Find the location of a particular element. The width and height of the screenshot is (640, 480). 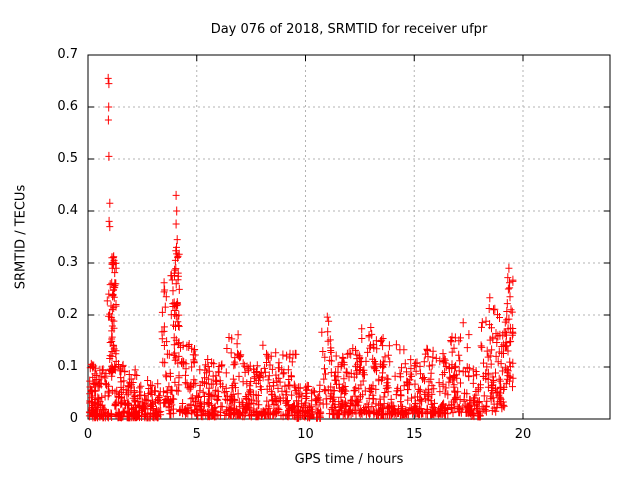

x-tick-label: 10 is located at coordinates (305, 434).